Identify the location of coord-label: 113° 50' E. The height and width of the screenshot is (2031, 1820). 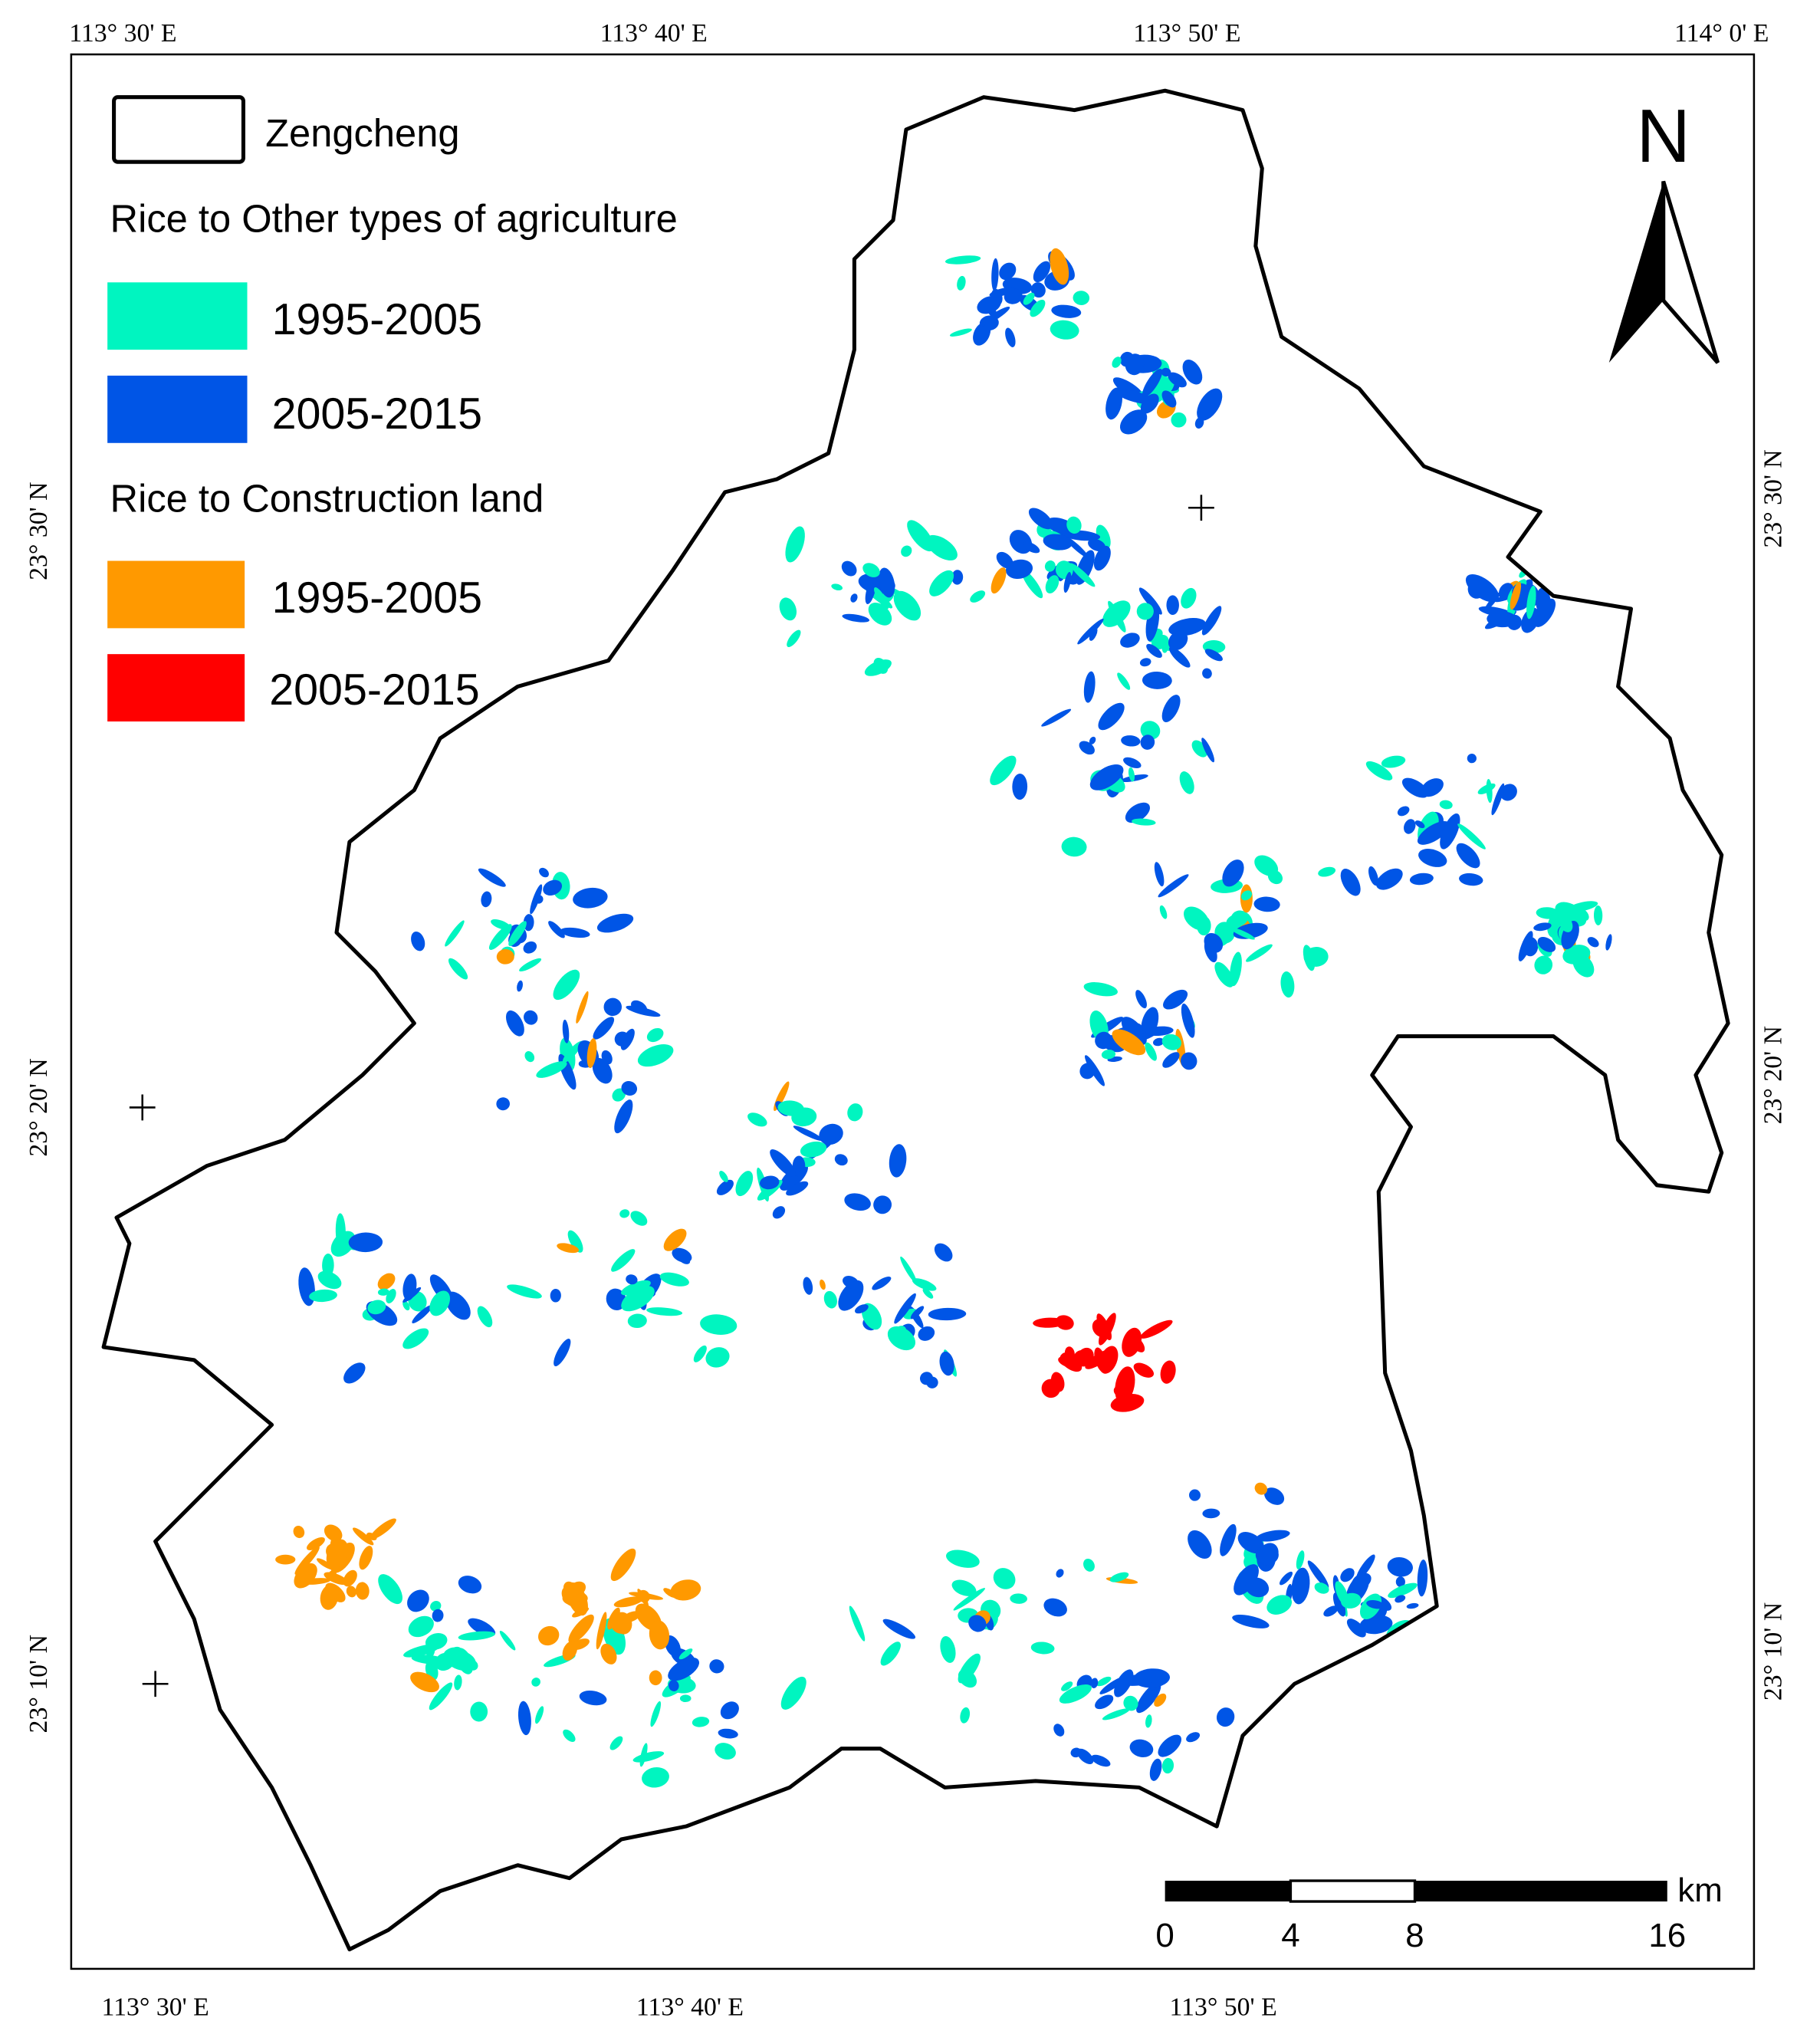
(1187, 33).